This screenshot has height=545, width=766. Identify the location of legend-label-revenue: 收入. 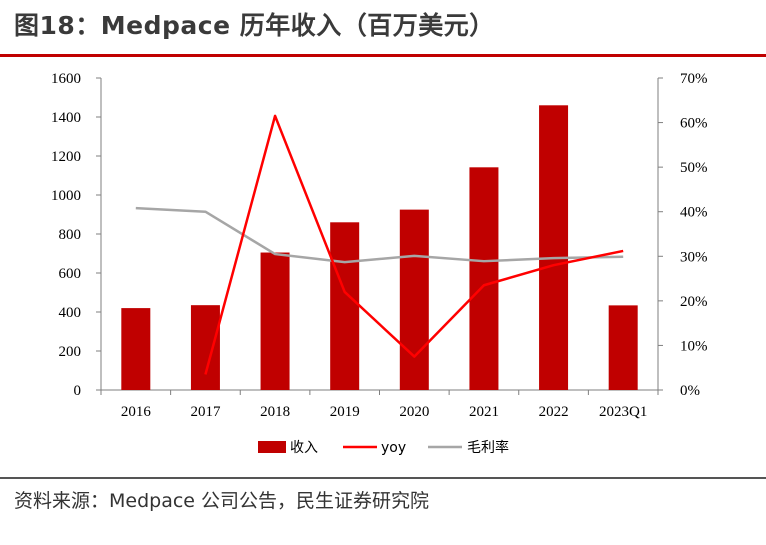
(304, 448).